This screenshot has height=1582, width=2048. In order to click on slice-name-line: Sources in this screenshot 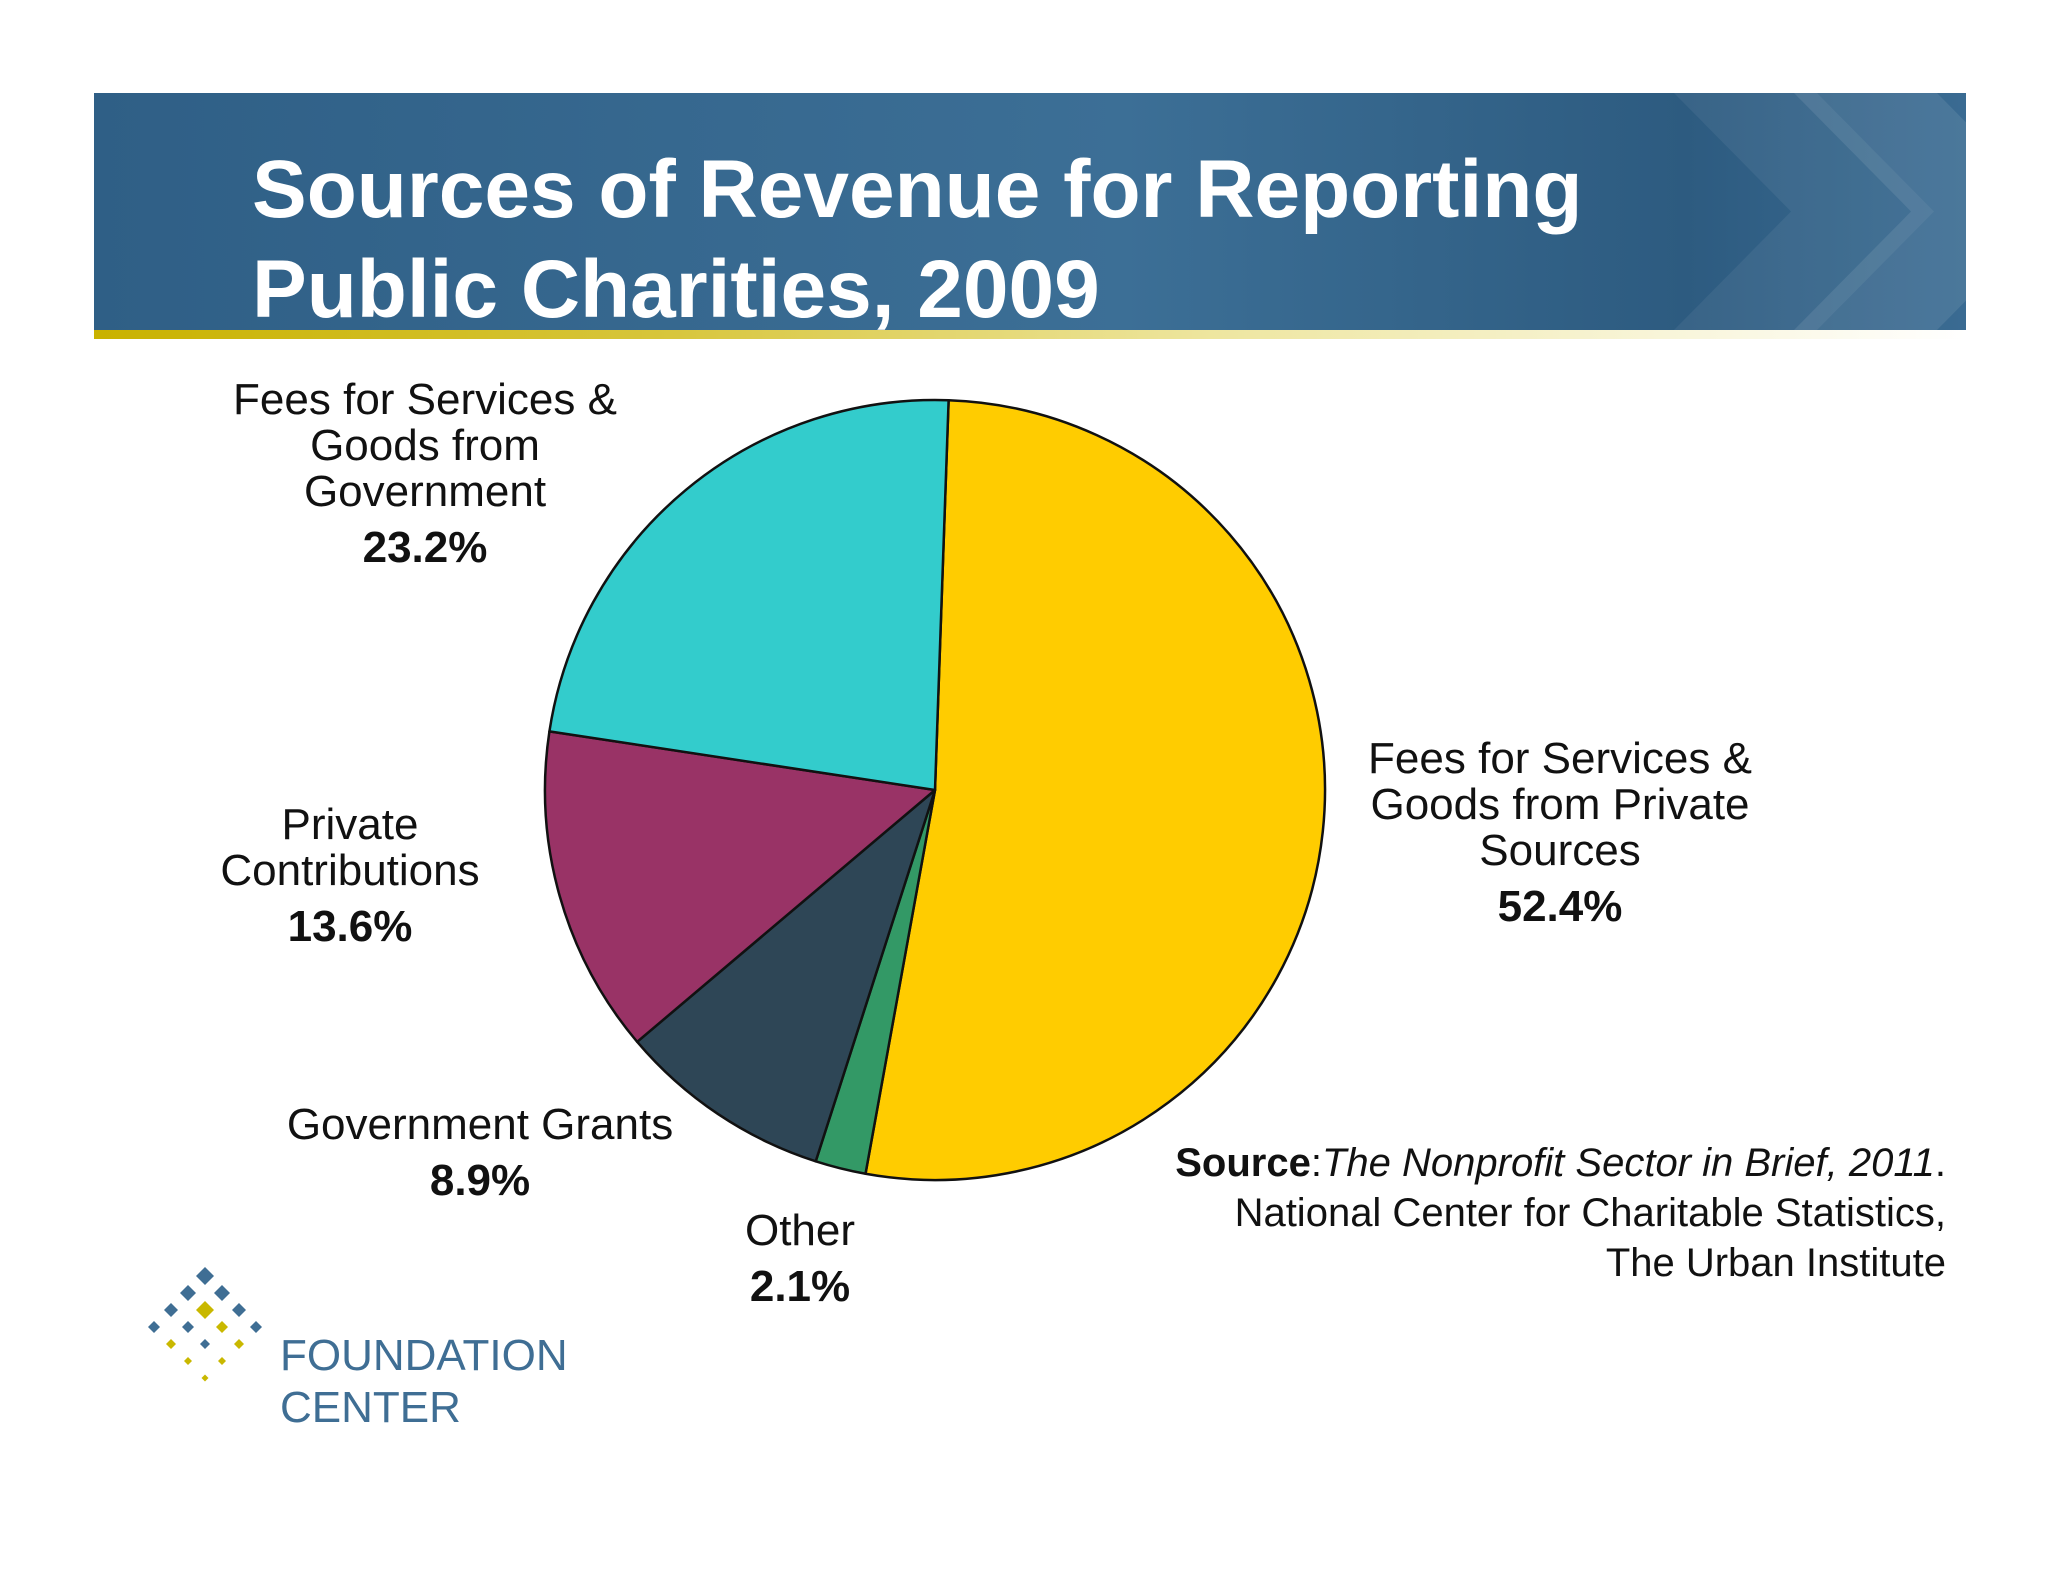, I will do `click(1560, 850)`.